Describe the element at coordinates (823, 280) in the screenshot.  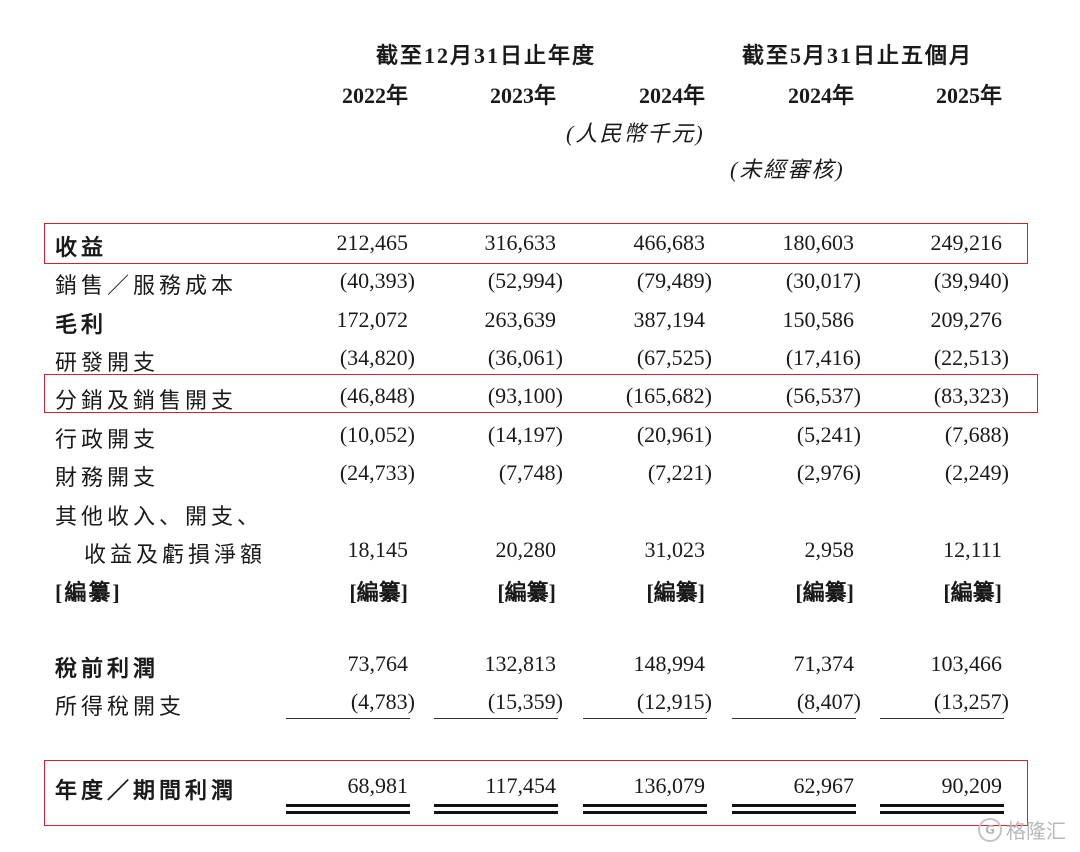
I see `cell-cost-of-sales-2024-period: (30,017)` at that location.